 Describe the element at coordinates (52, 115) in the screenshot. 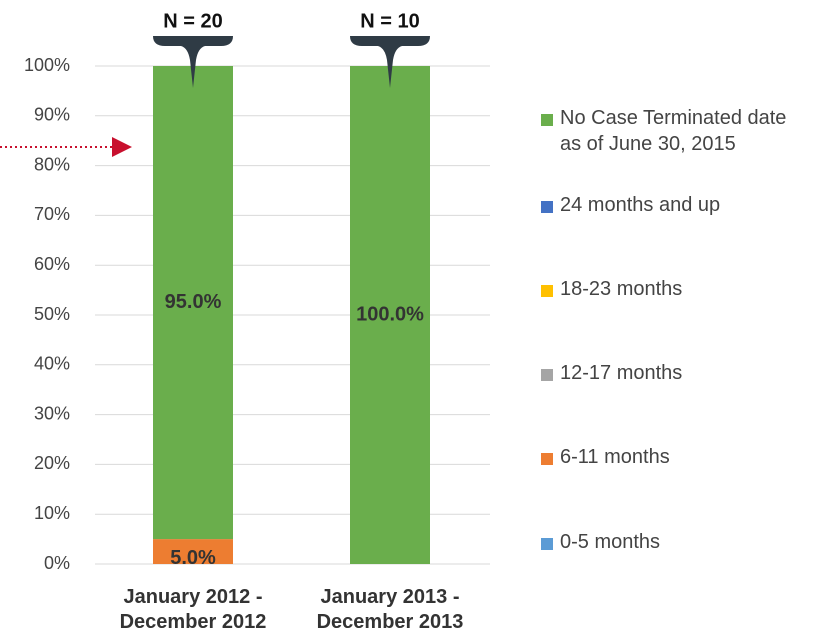

I see `y-tick-label: 90%` at that location.